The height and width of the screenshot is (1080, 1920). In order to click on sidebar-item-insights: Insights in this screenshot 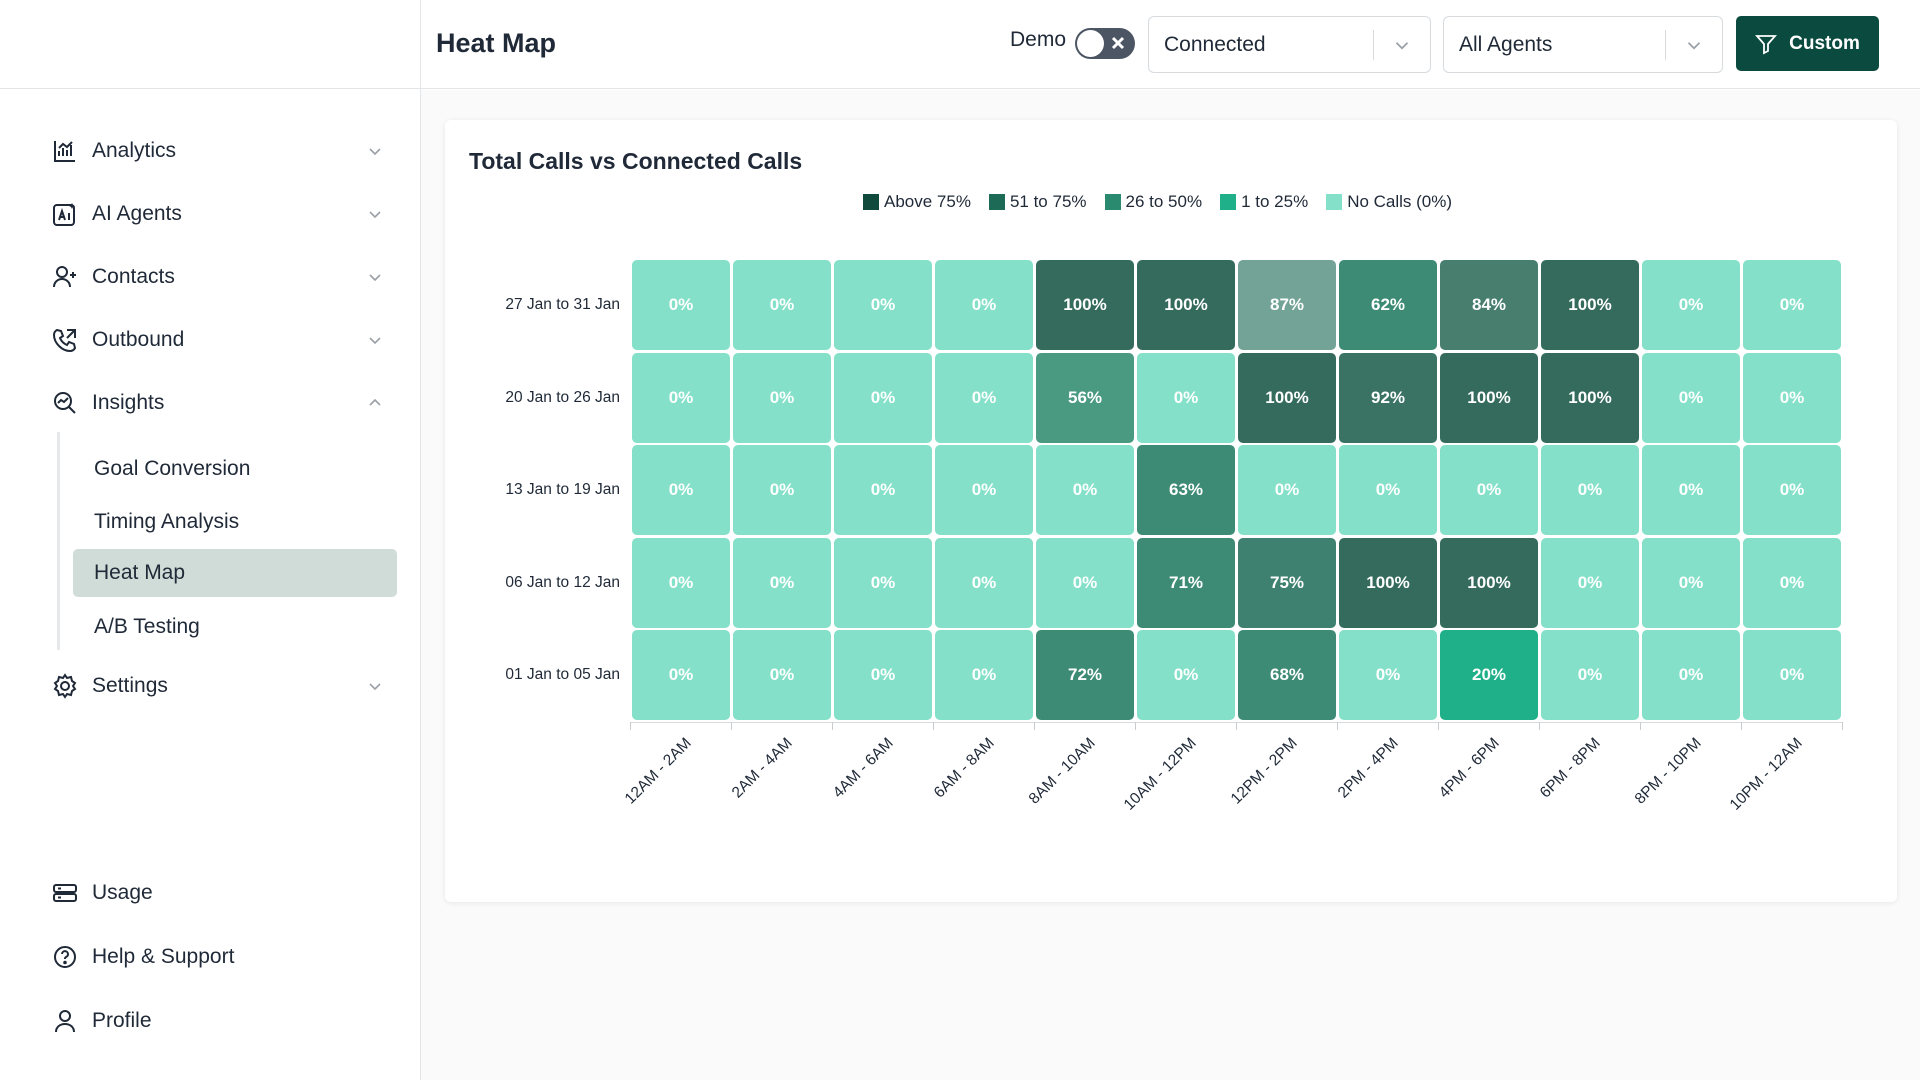, I will do `click(217, 403)`.